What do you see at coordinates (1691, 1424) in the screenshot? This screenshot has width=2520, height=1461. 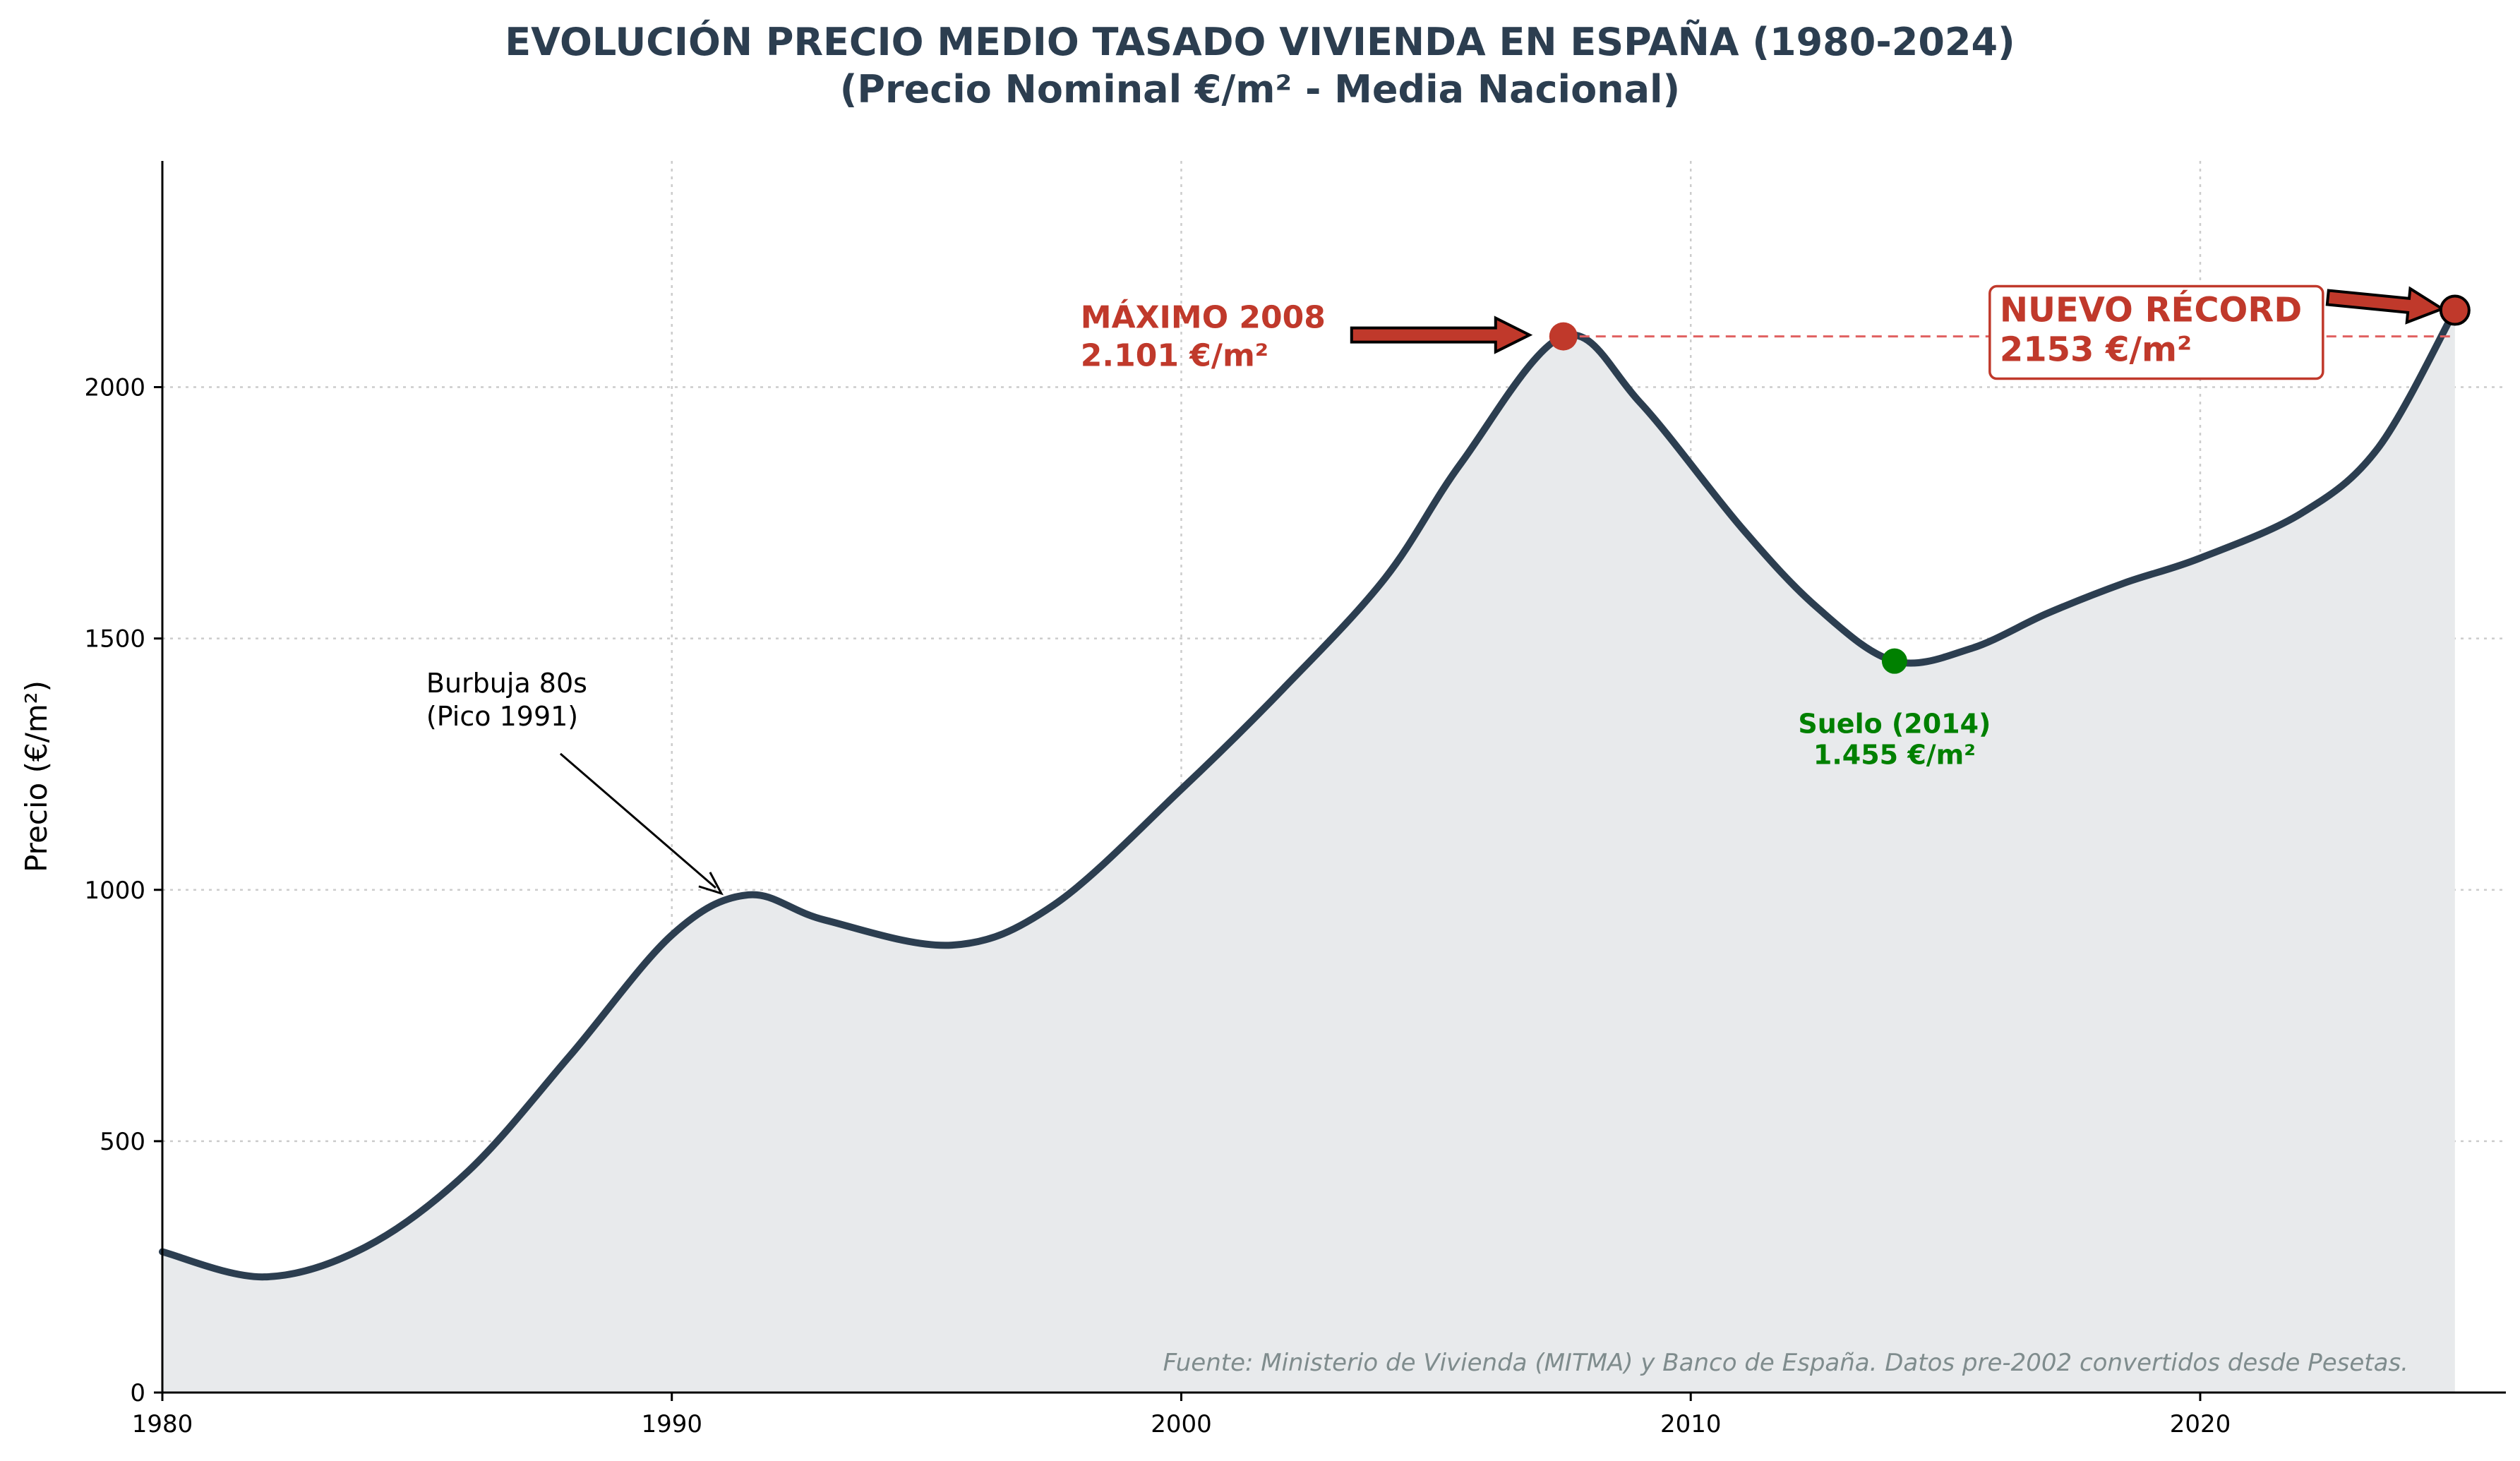 I see `x-tick-label: 2010` at bounding box center [1691, 1424].